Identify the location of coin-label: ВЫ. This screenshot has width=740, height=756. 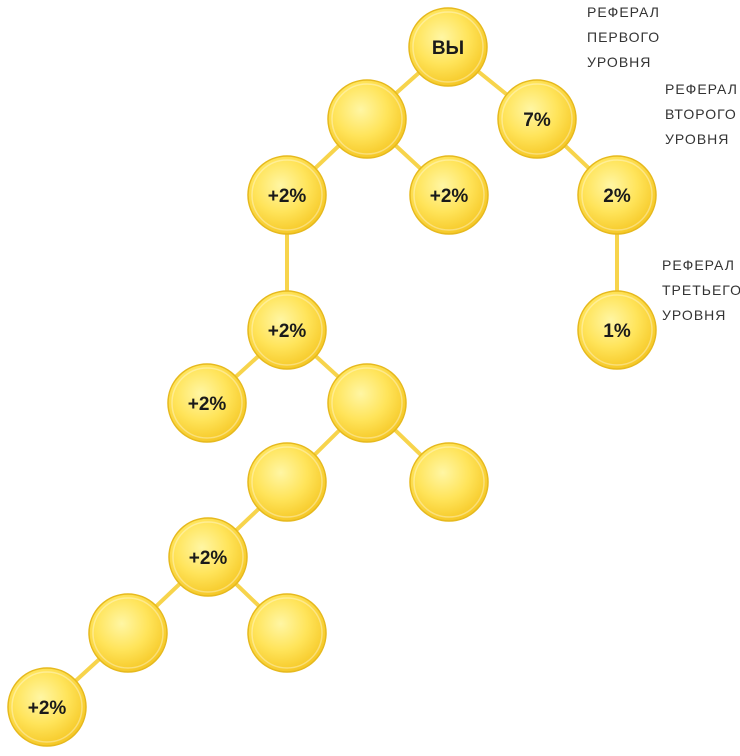
(448, 48).